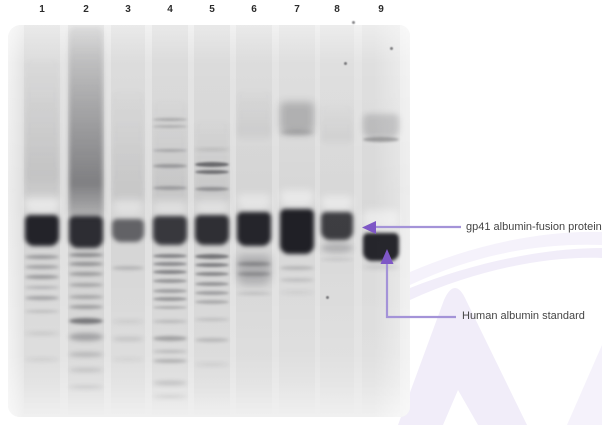 The height and width of the screenshot is (425, 602). I want to click on lane-7-clearing, so click(297, 198).